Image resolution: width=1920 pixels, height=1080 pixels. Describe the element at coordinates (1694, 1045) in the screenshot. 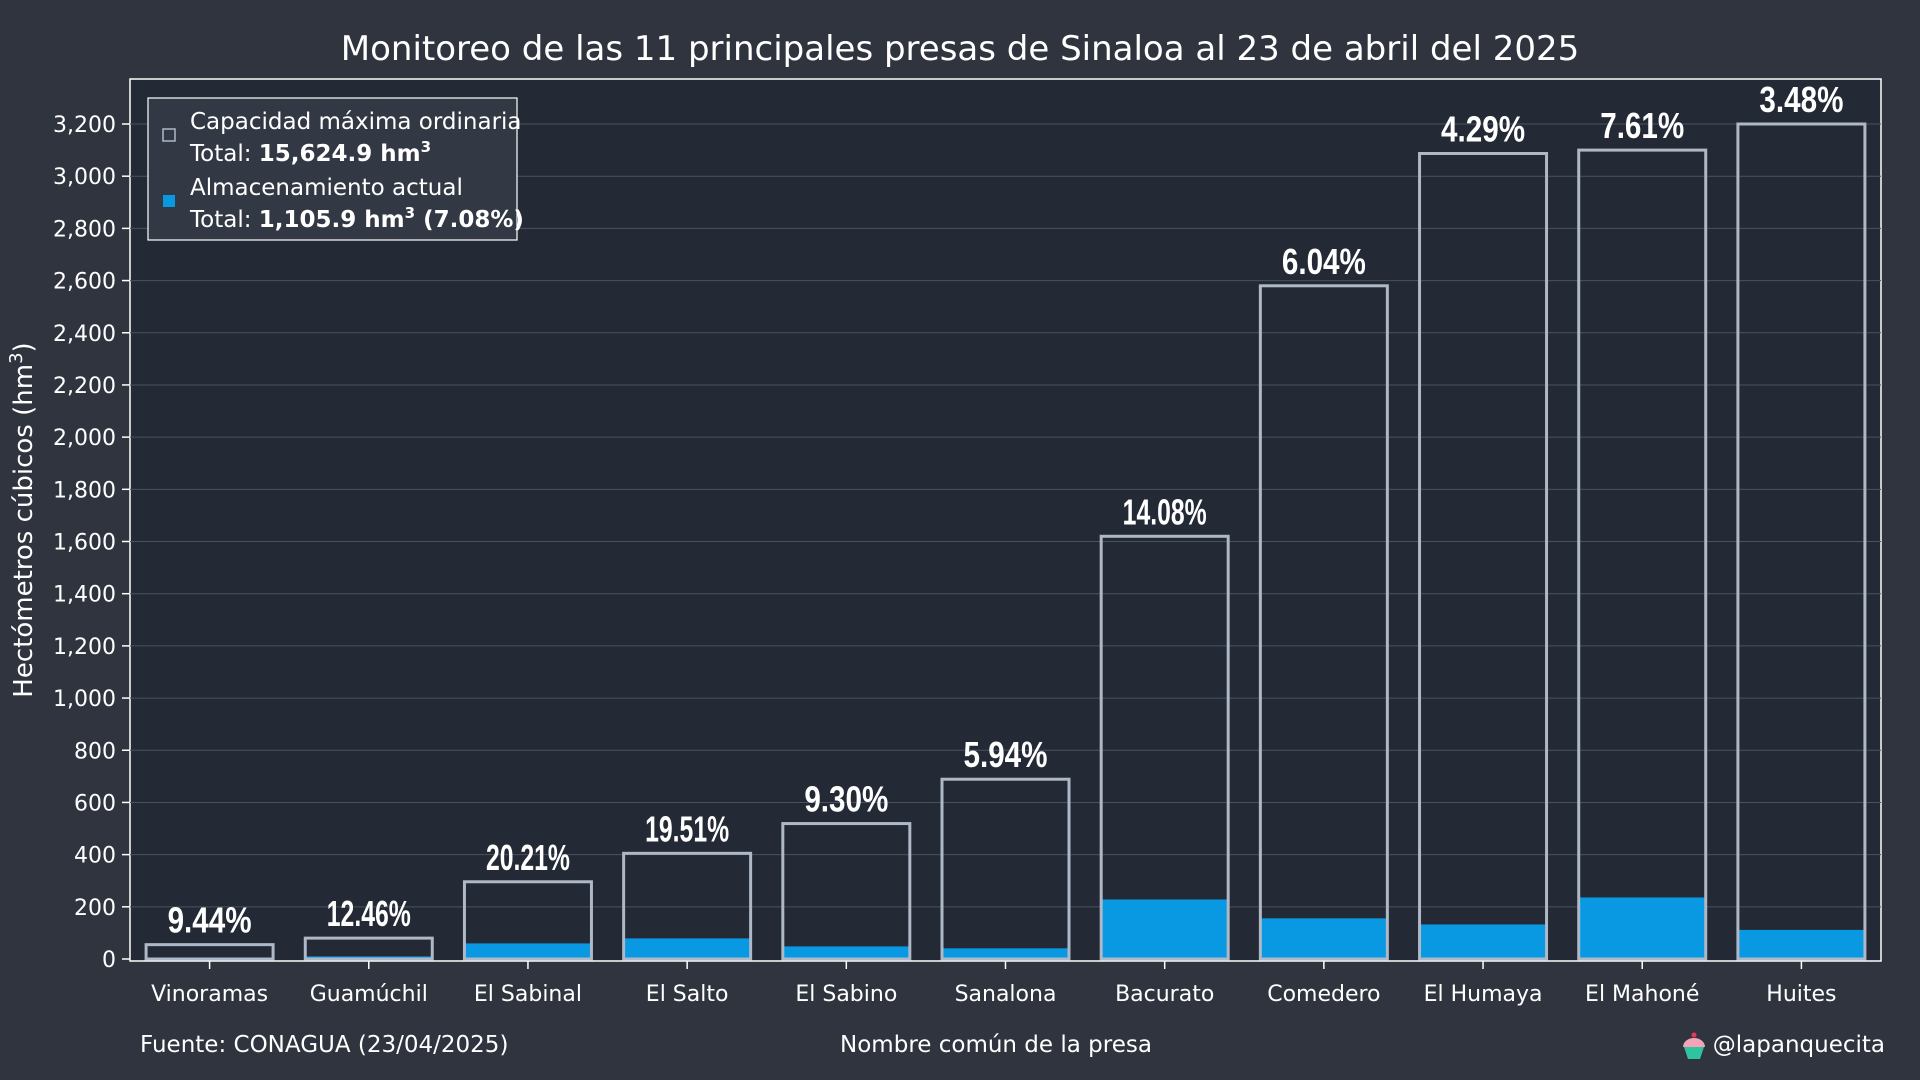

I see `cupcake-icon` at that location.